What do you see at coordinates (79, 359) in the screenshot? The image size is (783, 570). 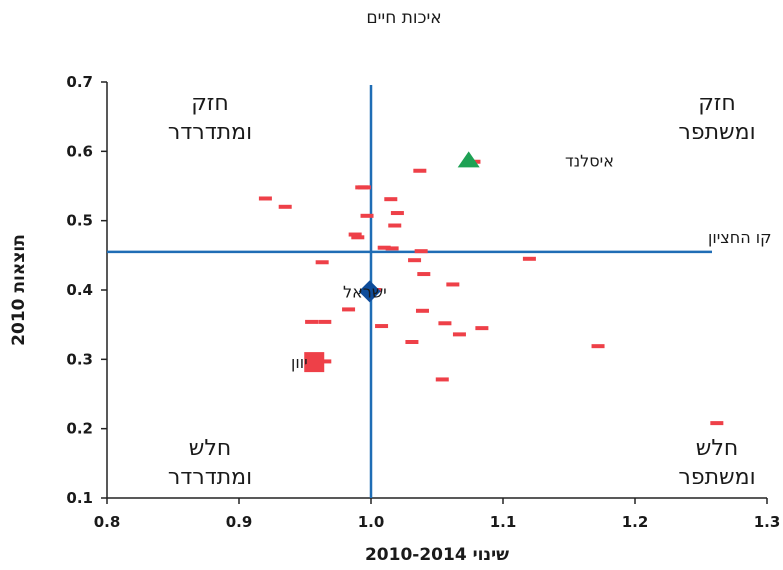 I see `y-tick-label: 0.3` at bounding box center [79, 359].